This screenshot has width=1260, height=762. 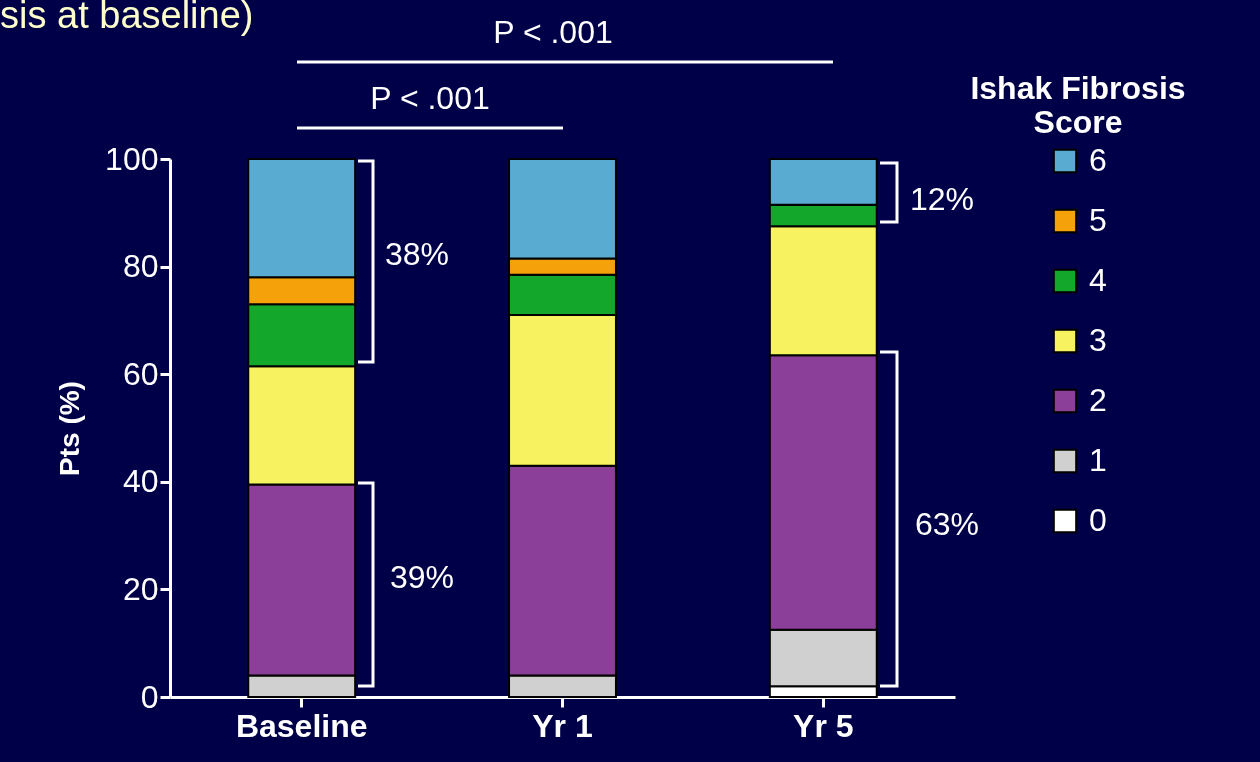 What do you see at coordinates (947, 524) in the screenshot?
I see `annotation: 63%` at bounding box center [947, 524].